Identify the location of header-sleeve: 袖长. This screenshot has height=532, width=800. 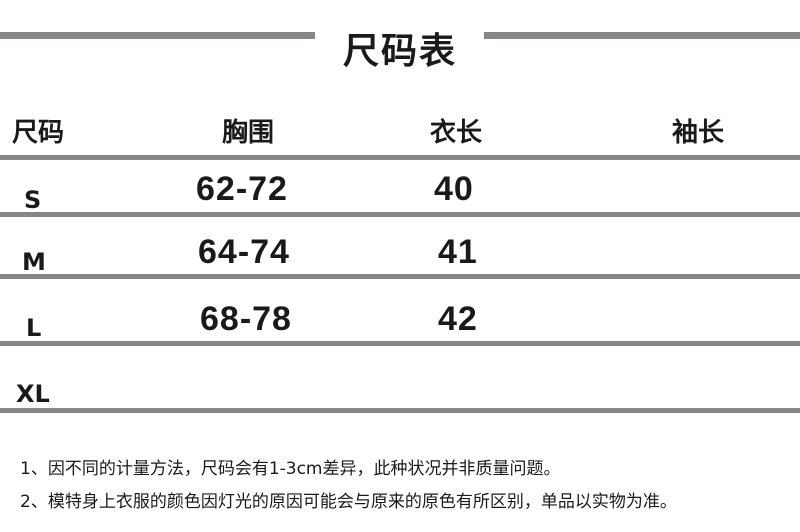
(698, 133).